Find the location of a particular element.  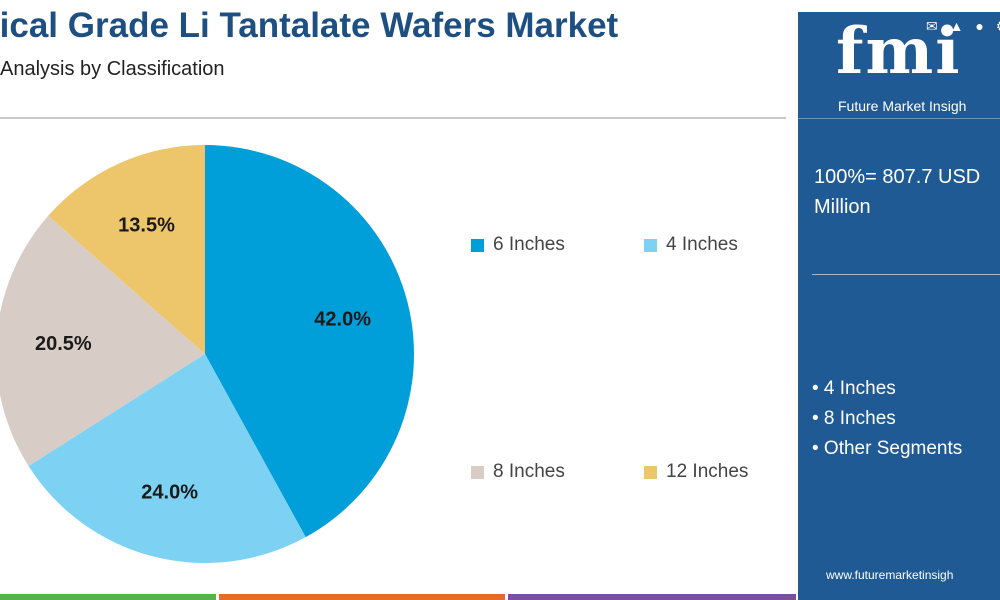

logo-subtitle: Future Market Insigh is located at coordinates (902, 106).